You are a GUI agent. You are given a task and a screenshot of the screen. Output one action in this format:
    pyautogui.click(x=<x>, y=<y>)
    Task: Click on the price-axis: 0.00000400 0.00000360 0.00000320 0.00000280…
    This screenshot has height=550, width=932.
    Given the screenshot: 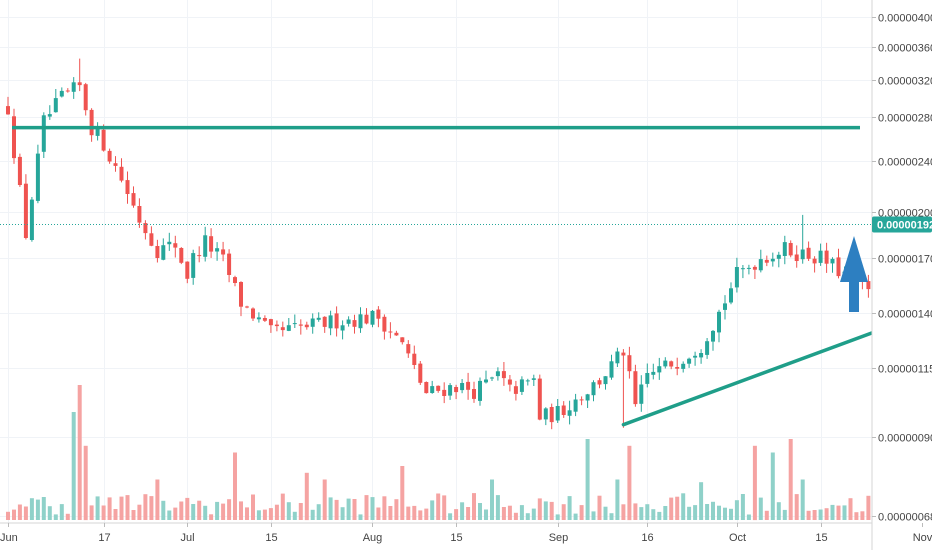 What is the action you would take?
    pyautogui.click(x=902, y=268)
    